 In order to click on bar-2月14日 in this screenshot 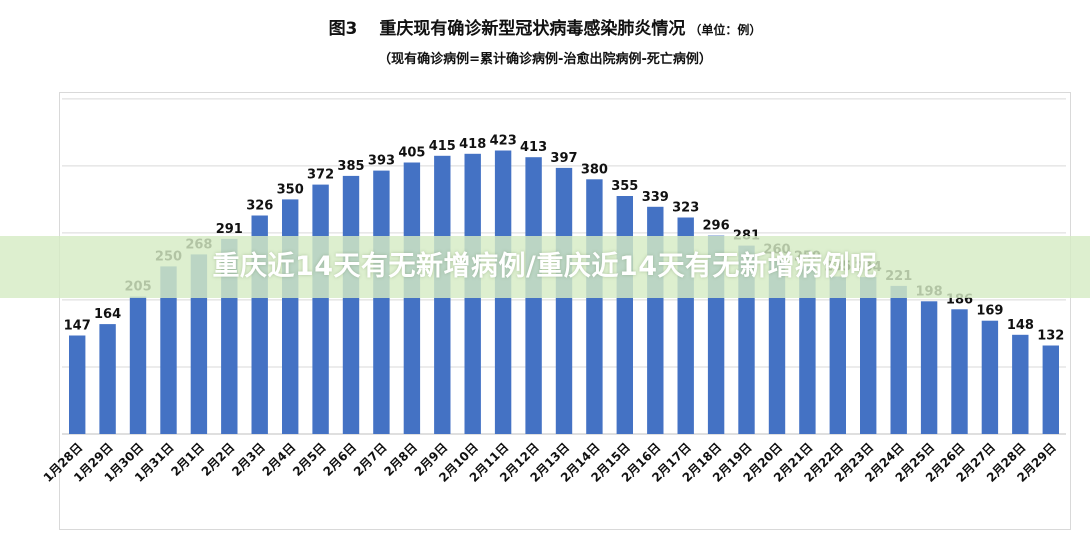, I will do `click(594, 306)`.